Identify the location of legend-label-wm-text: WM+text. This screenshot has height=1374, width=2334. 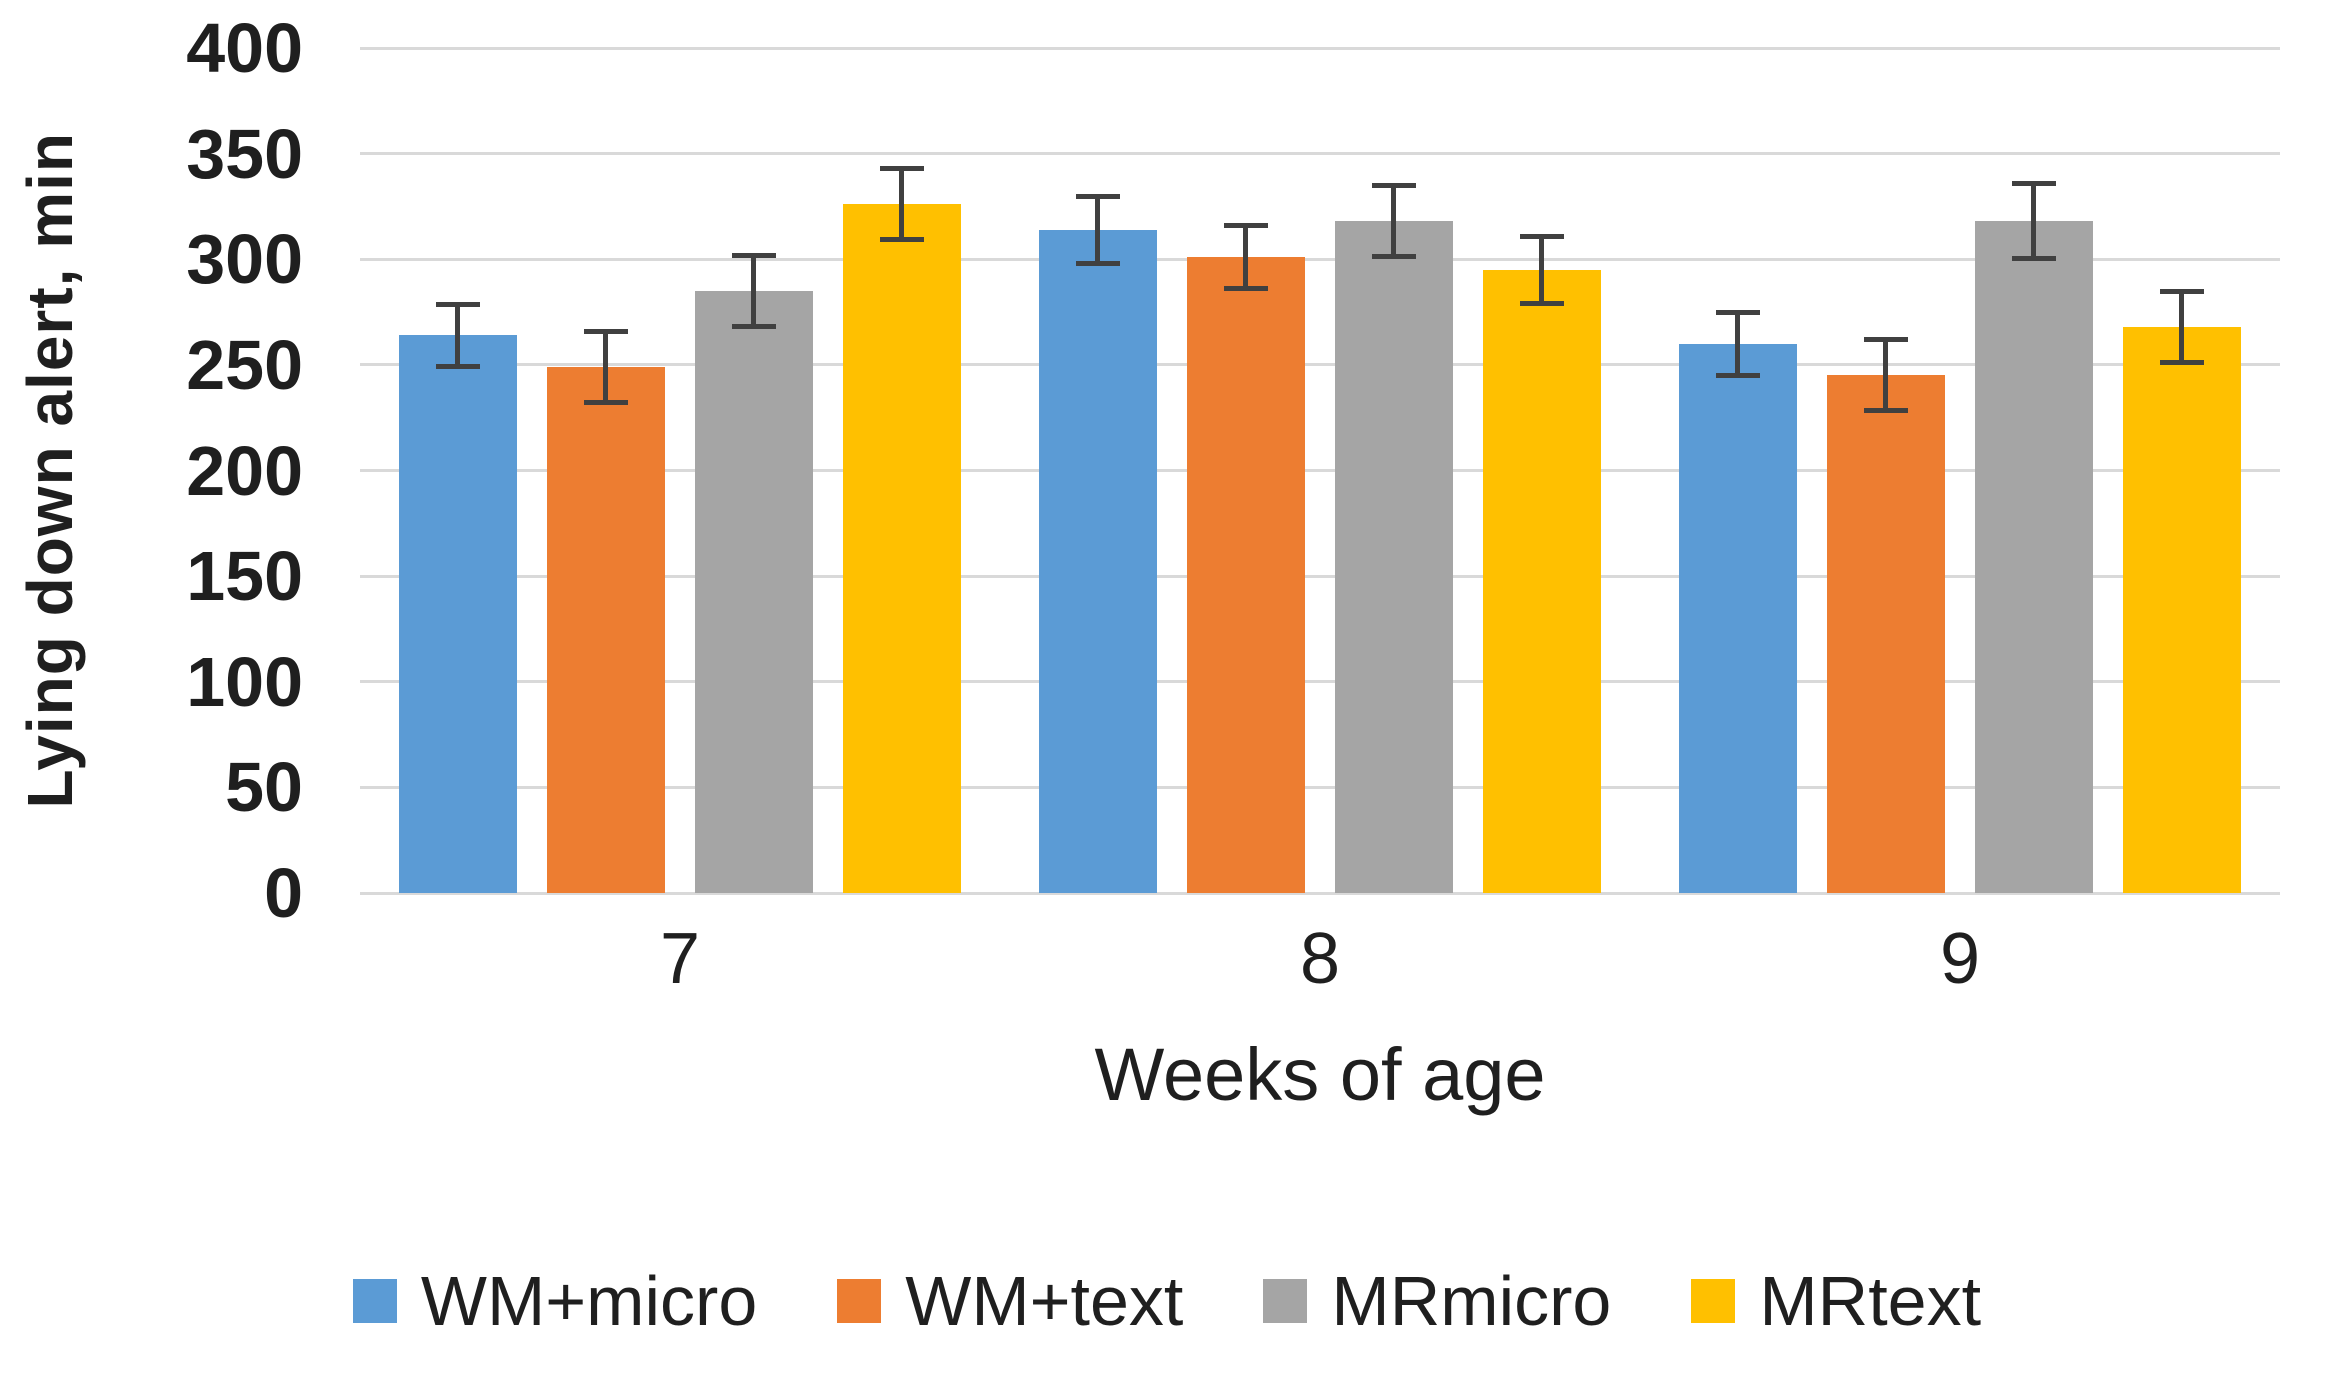
(1044, 1301).